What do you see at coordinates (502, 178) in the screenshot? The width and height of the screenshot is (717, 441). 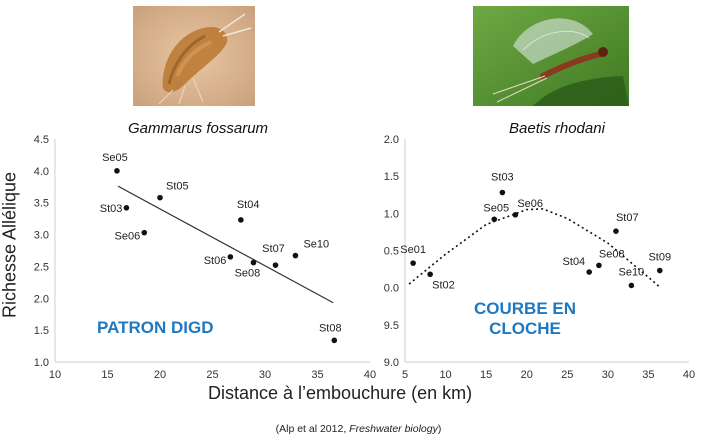 I see `right-point-label: St03` at bounding box center [502, 178].